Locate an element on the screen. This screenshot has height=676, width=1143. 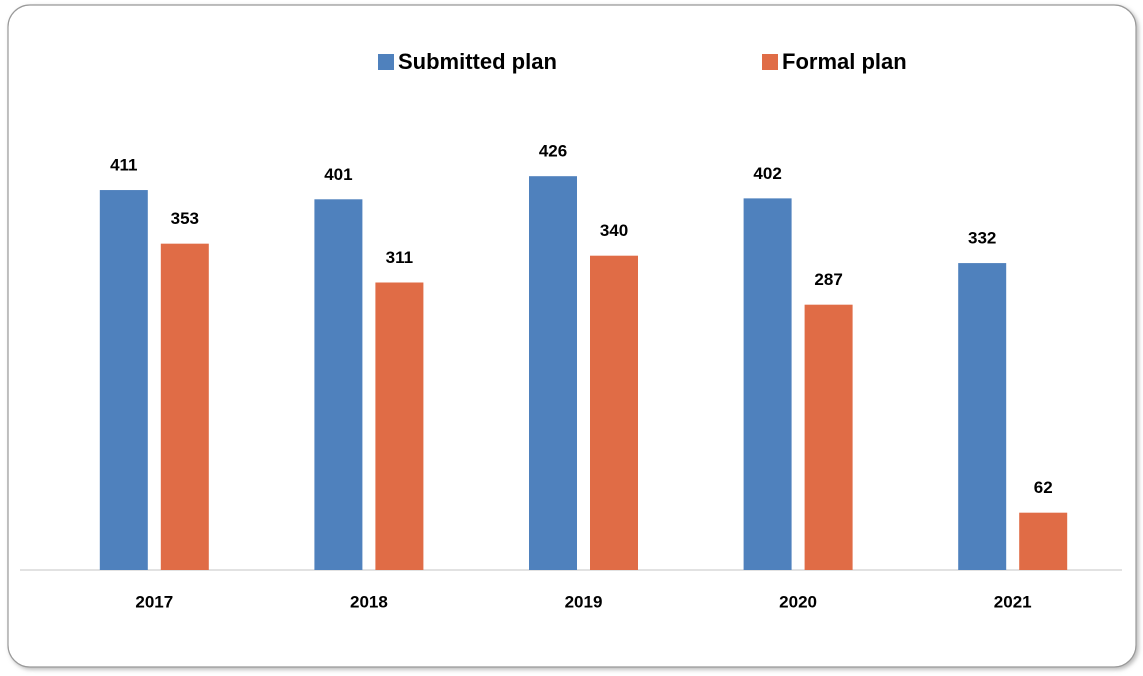
data-label: 426 is located at coordinates (553, 151).